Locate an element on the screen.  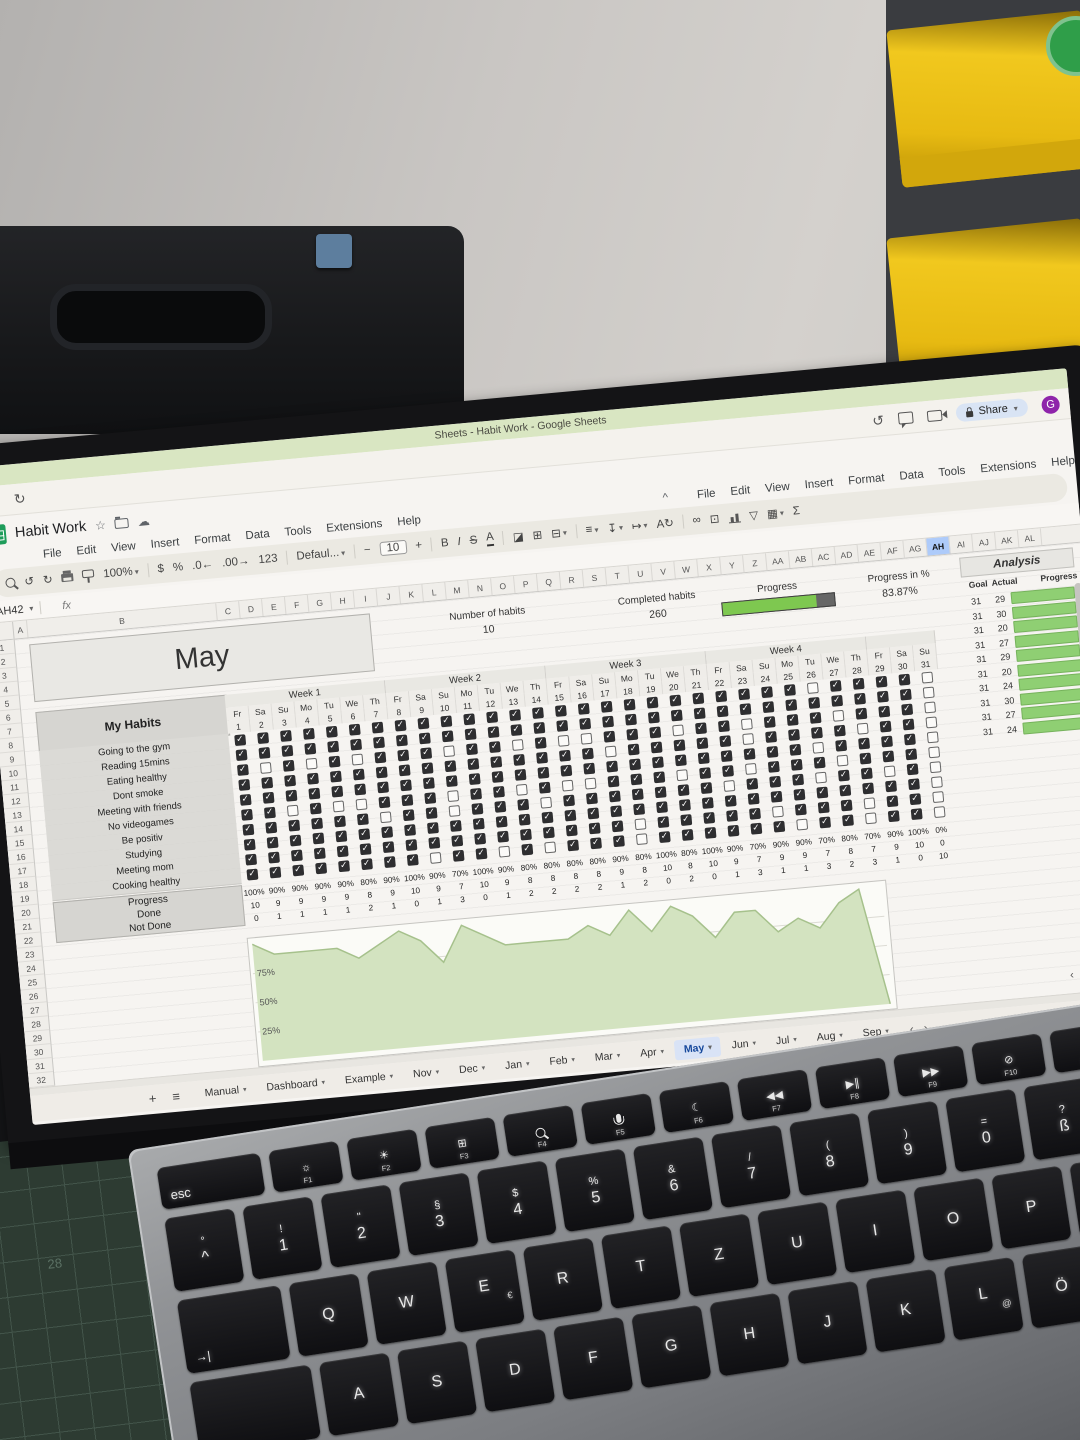
column-header-T: T is located at coordinates (618, 575).